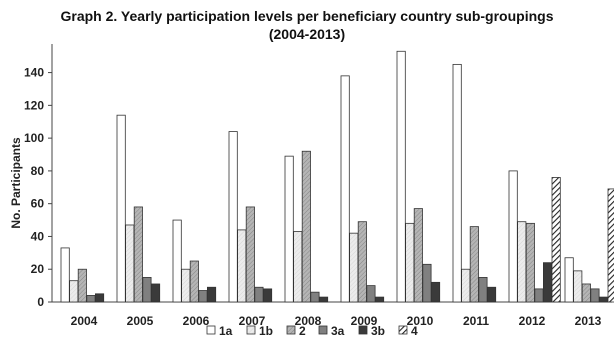  I want to click on y-tick-label: 20, so click(38, 269).